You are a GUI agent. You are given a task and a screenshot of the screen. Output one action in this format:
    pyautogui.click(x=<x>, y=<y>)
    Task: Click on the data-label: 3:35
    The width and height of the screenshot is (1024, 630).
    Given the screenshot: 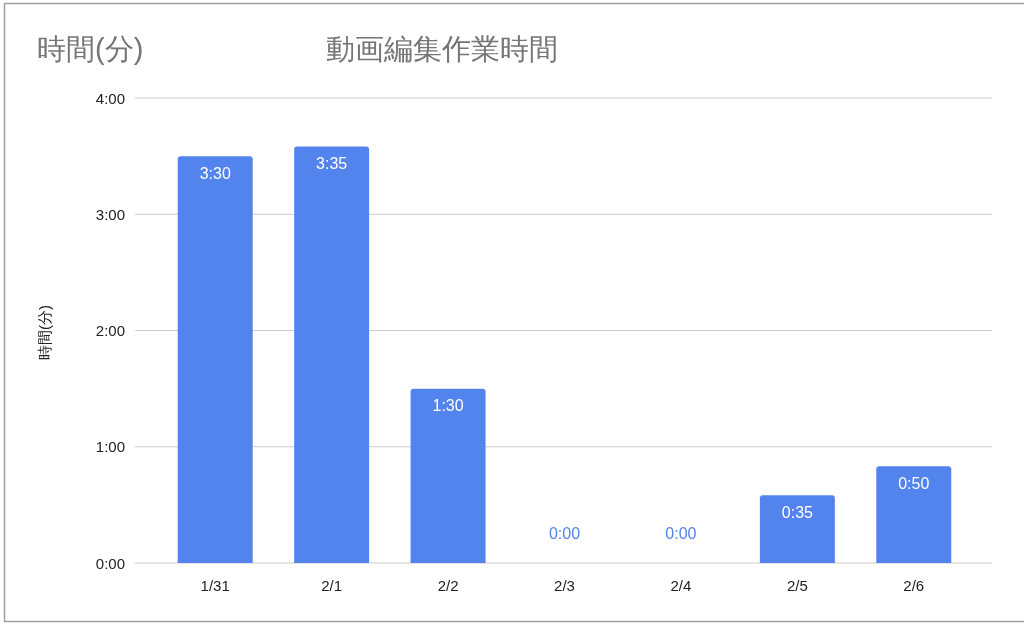 What is the action you would take?
    pyautogui.click(x=332, y=163)
    